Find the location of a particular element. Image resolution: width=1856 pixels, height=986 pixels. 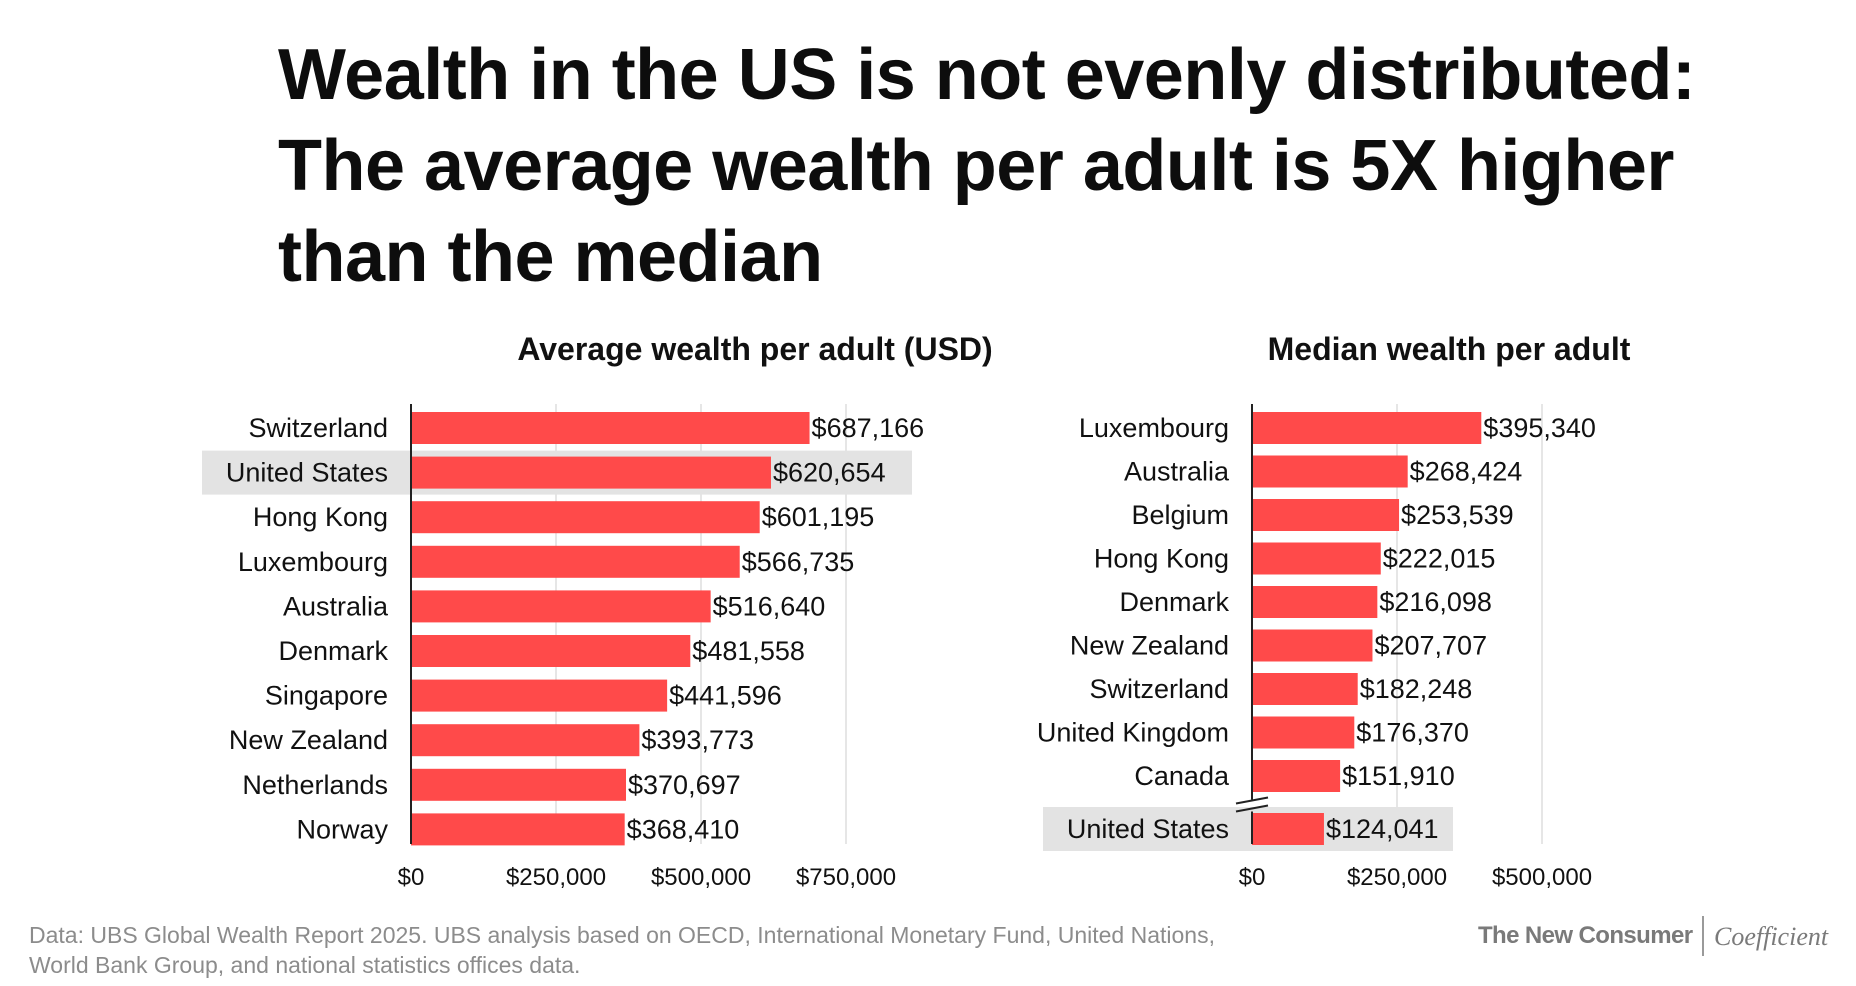

chart-2-title: Median wealth per adult is located at coordinates (1449, 349).